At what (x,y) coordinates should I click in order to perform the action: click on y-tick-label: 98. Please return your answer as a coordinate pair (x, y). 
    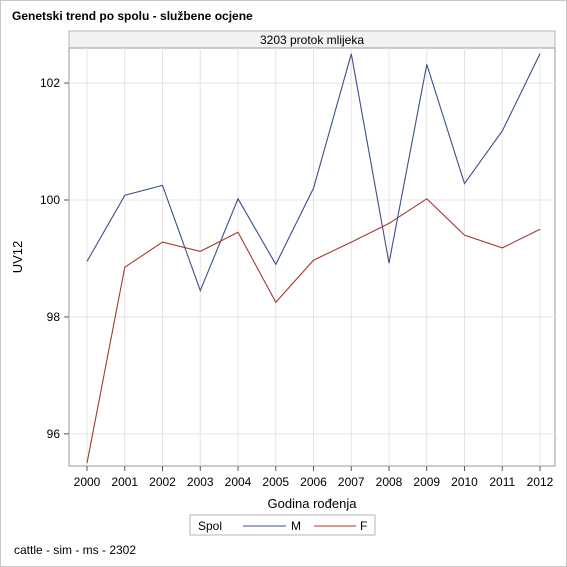
    Looking at the image, I should click on (54, 317).